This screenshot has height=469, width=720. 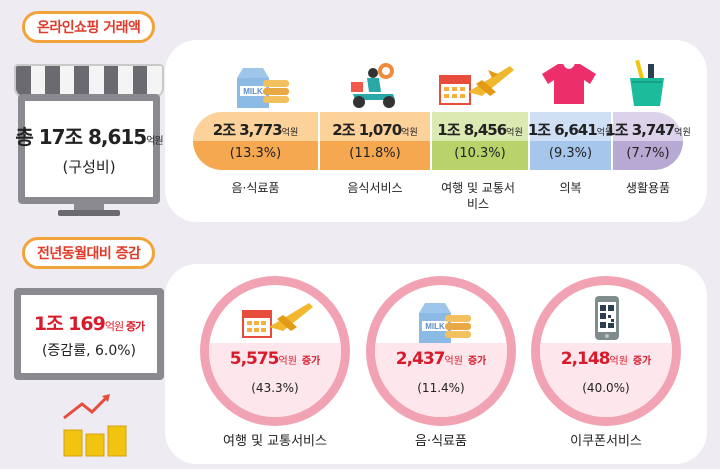 I want to click on bar-amount-food-service: 2조 1,070억원, so click(x=375, y=130).